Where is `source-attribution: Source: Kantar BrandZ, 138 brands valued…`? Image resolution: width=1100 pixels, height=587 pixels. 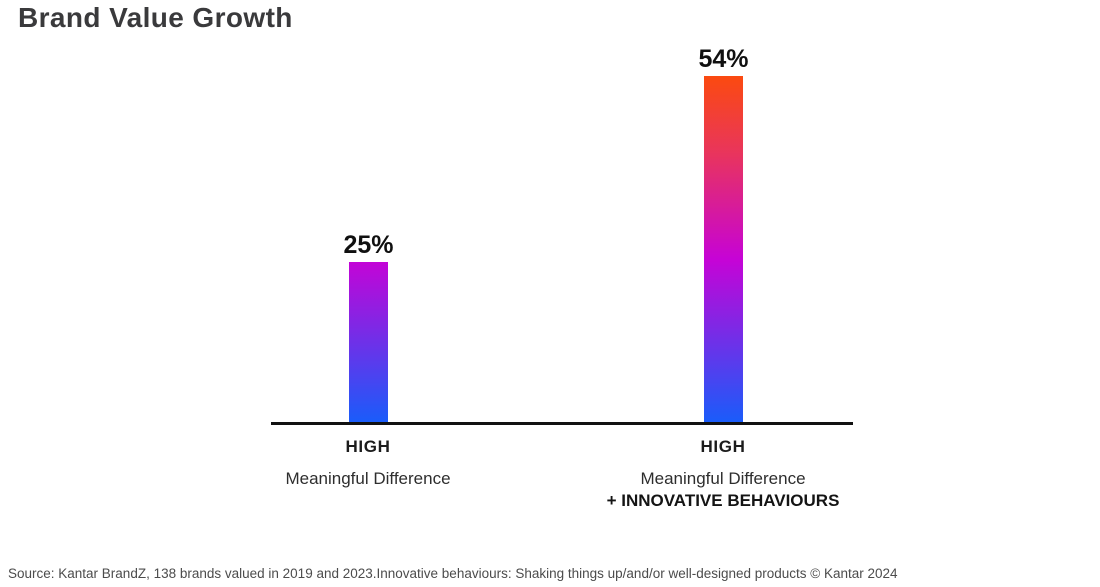 source-attribution: Source: Kantar BrandZ, 138 brands valued… is located at coordinates (453, 573).